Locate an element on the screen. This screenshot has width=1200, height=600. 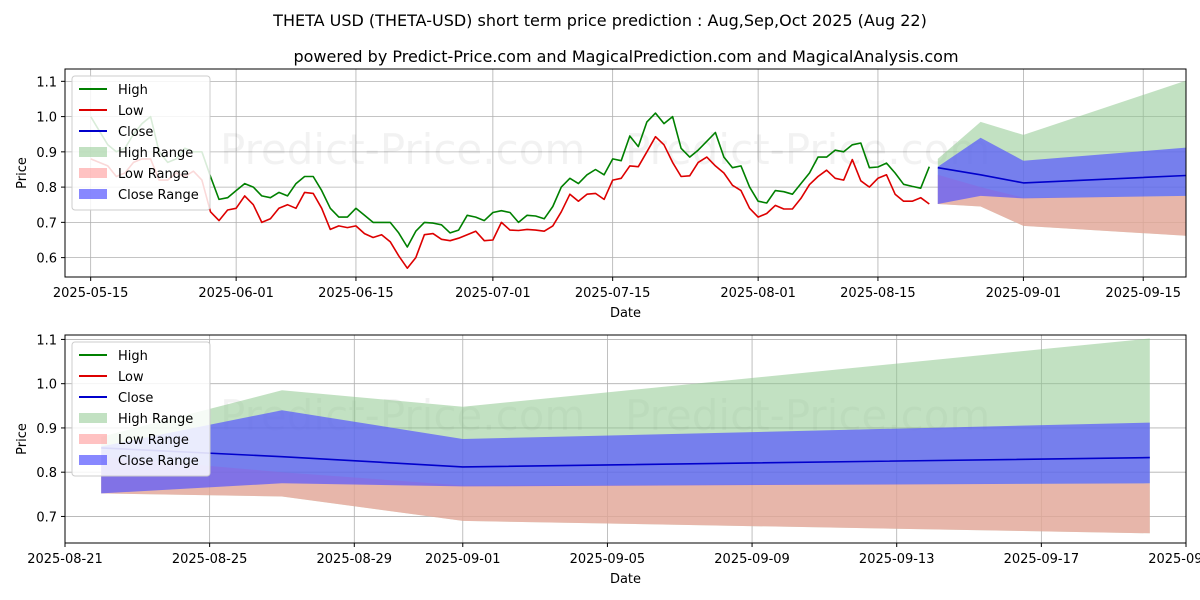
x-tick-label: 2025-08-15 is located at coordinates (878, 293).